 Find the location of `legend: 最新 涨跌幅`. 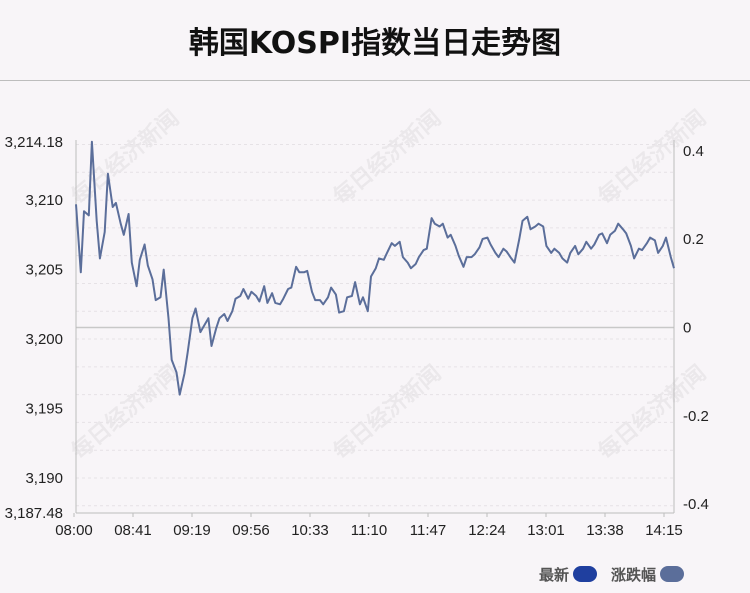

legend: 最新 涨跌幅 is located at coordinates (611, 574).